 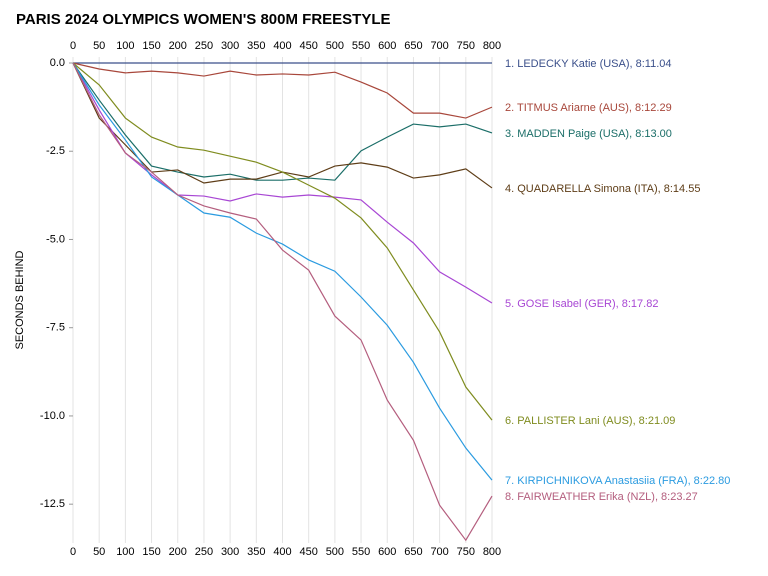 I want to click on y-tick-label: -10.0, so click(x=52, y=416).